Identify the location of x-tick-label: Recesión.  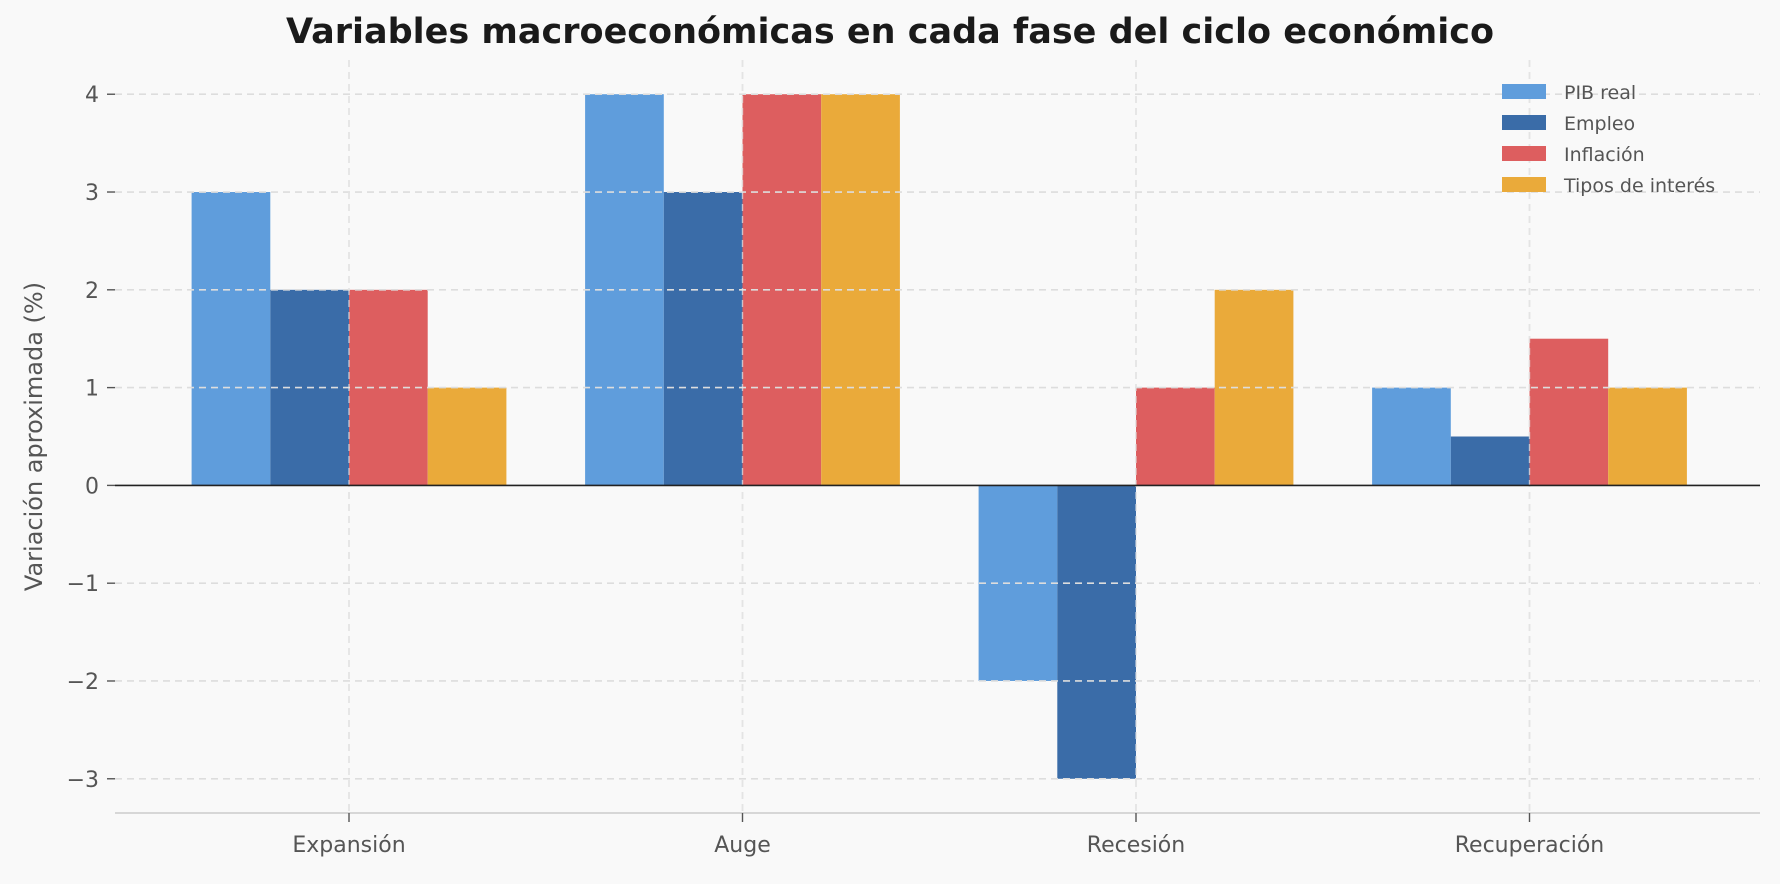
(1136, 845).